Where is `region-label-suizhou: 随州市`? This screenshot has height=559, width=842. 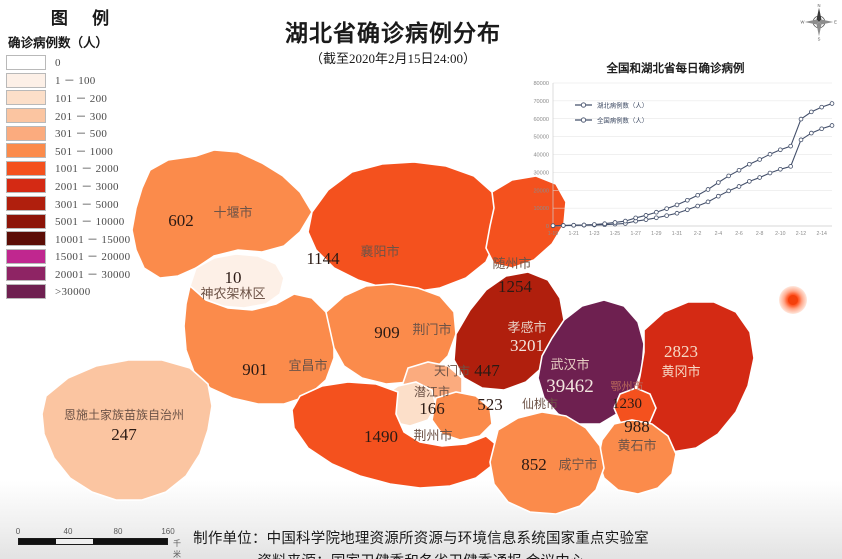
region-label-suizhou: 随州市 is located at coordinates (511, 263).